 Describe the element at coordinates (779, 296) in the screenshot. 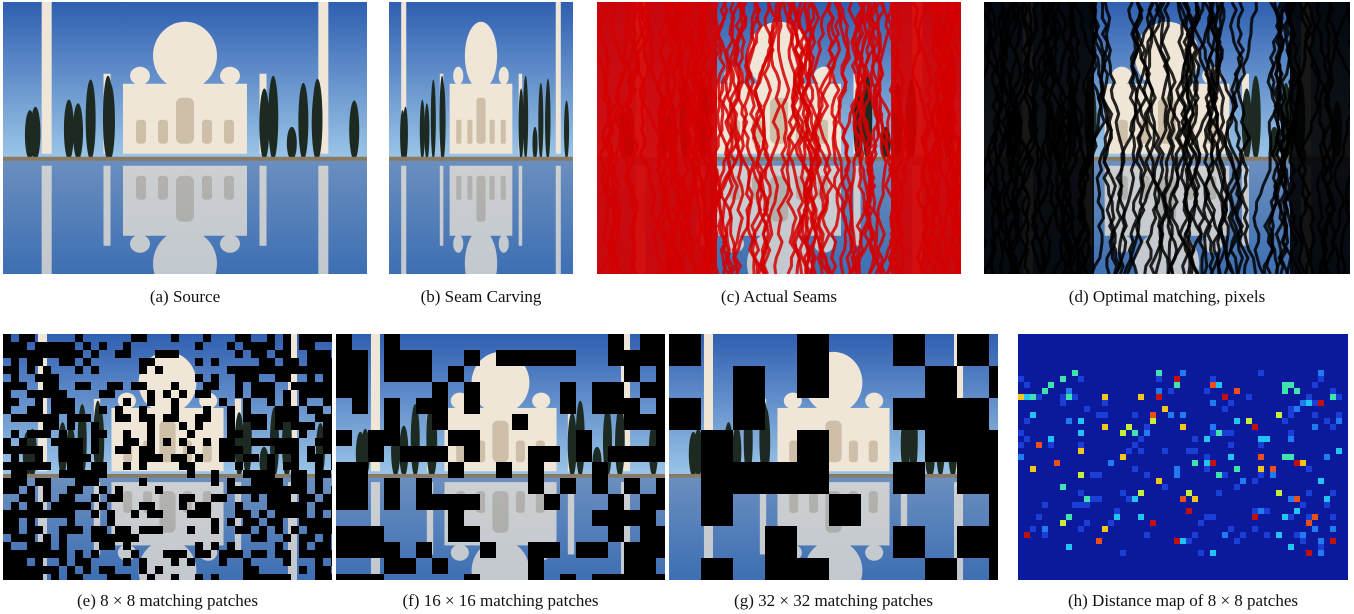

I see `caption-c: (c) Actual Seams` at that location.